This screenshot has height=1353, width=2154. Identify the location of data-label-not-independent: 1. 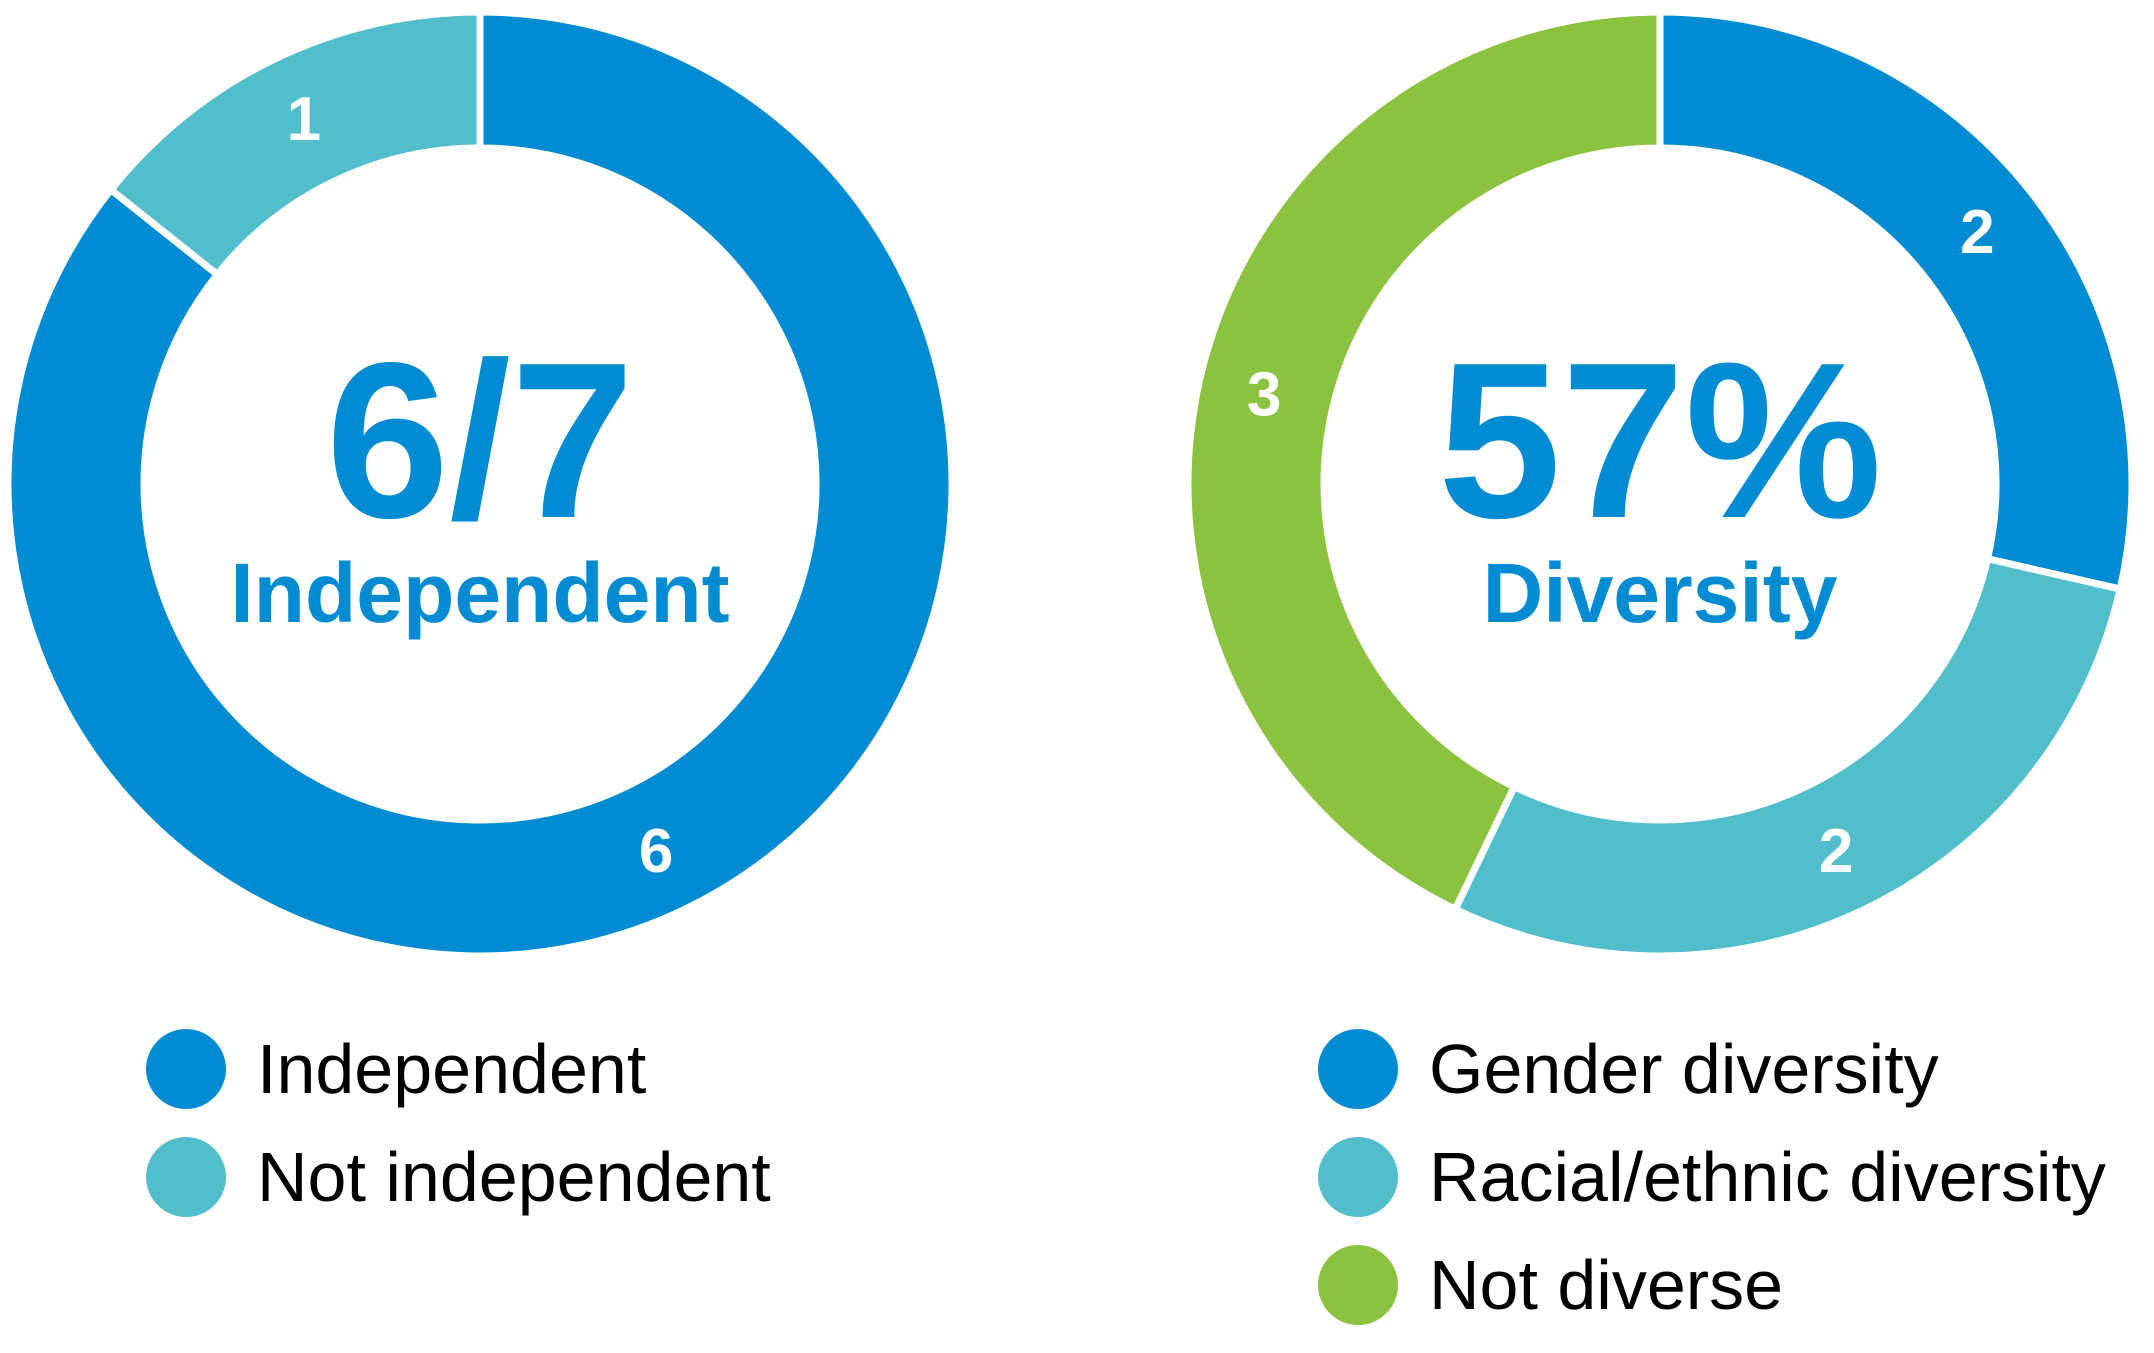
(304, 119).